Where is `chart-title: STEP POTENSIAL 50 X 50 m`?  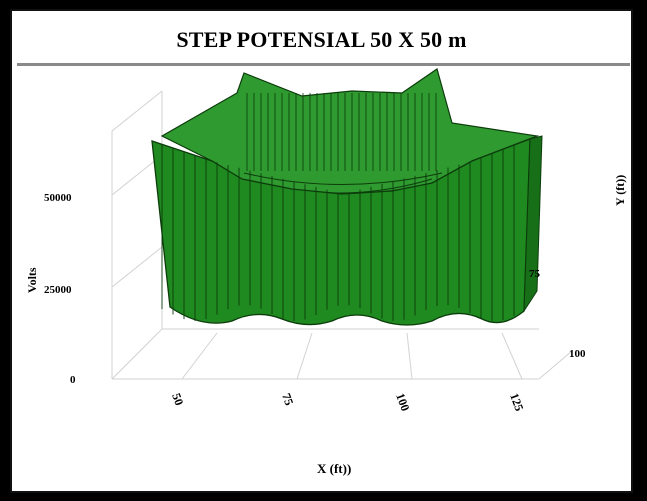 chart-title: STEP POTENSIAL 50 X 50 m is located at coordinates (321, 39).